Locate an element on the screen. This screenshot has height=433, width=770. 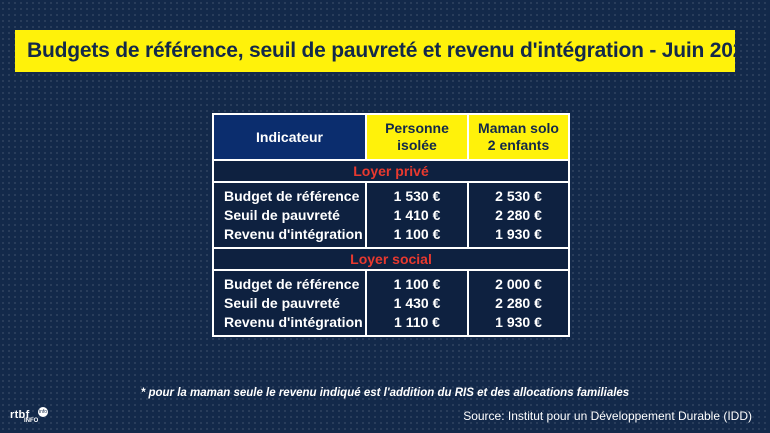
header-maman-solo: Maman solo 2 enfants is located at coordinates (518, 137).